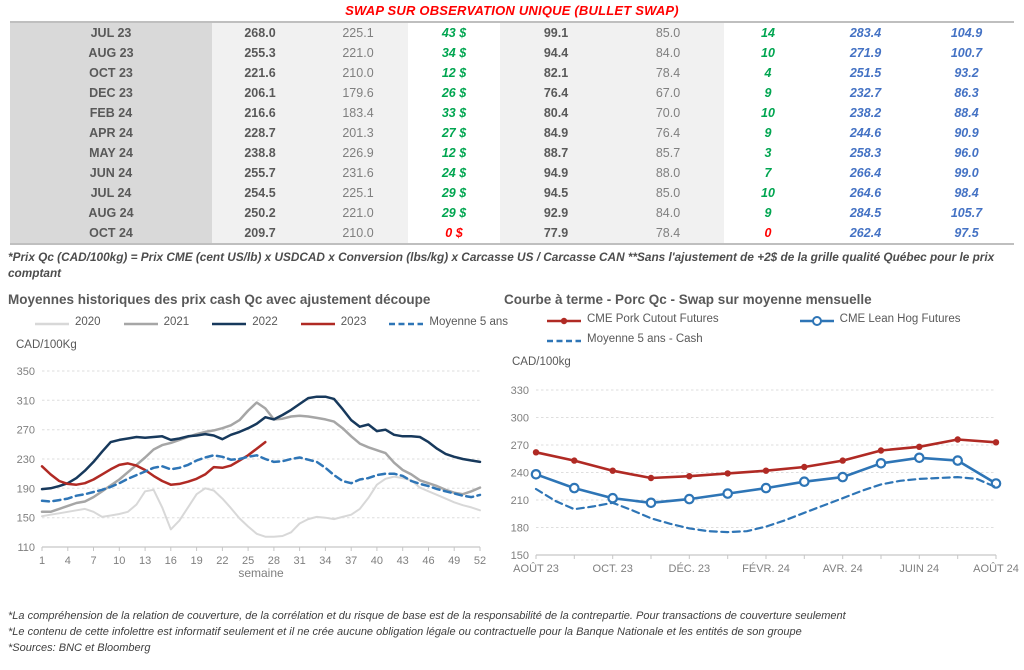  Describe the element at coordinates (512, 73) in the screenshot. I see `table-row: OCT 23 221.6 210.0 12 $82.1 78.4 4 251.5 93.2` at that location.